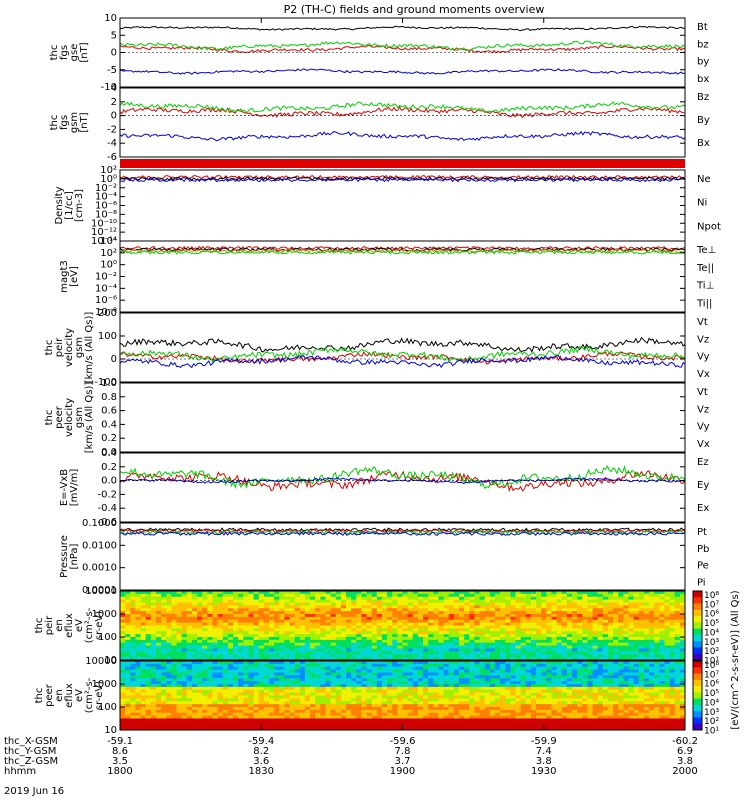 This screenshot has height=800, width=750. I want to click on y-tick-label: 10000, so click(101, 591).